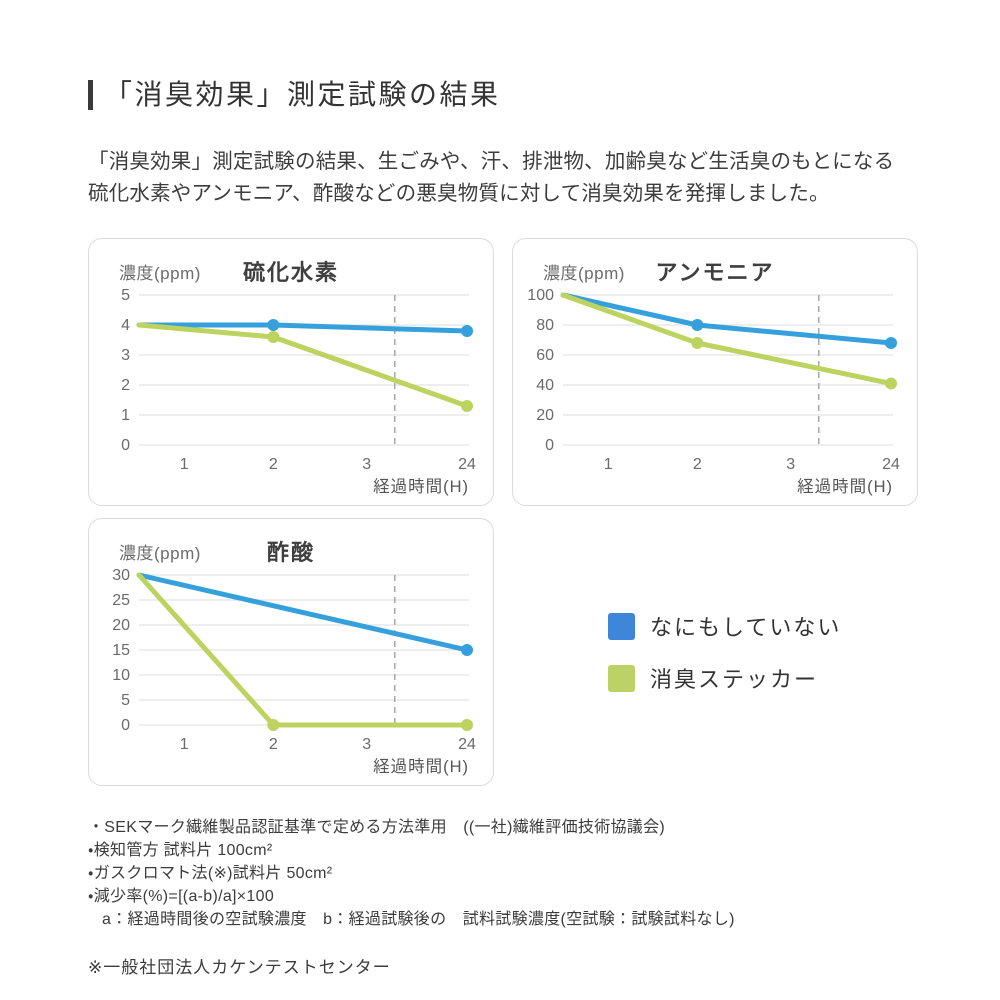  What do you see at coordinates (621, 678) in the screenshot?
I see `legend-swatch-green` at bounding box center [621, 678].